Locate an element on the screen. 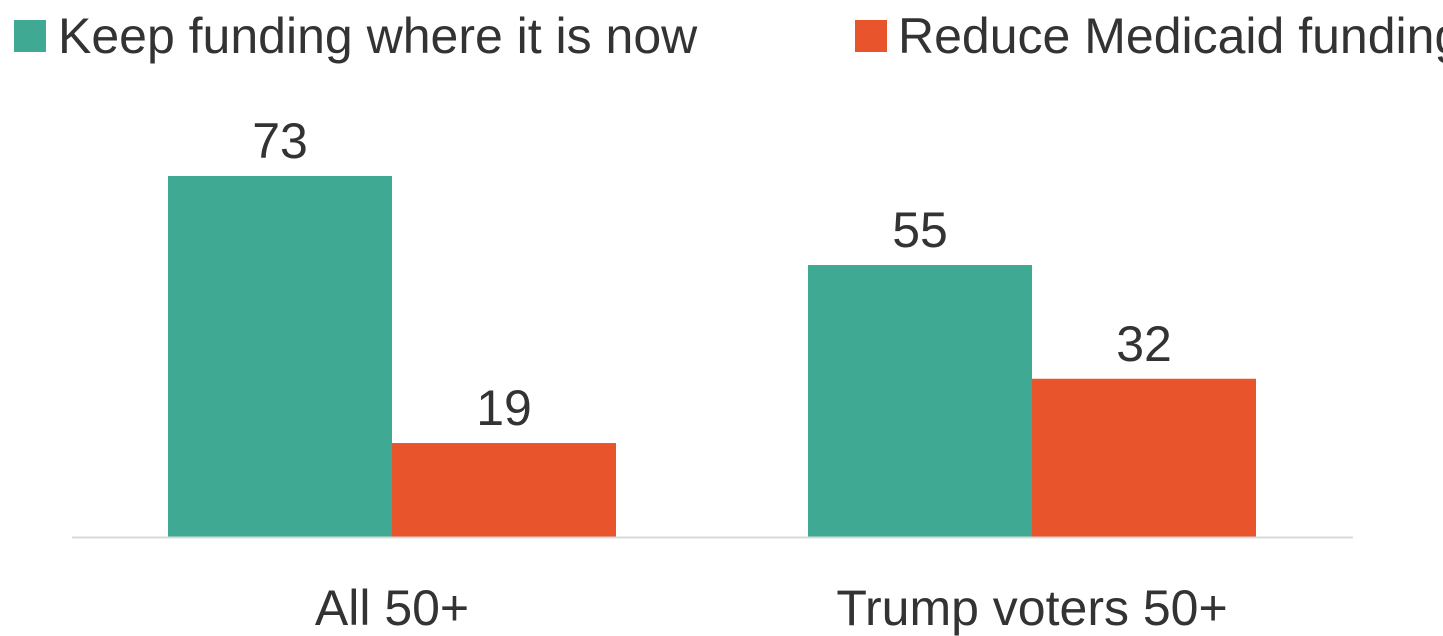 Image resolution: width=1443 pixels, height=636 pixels. data-label-2-1: 55 is located at coordinates (920, 230).